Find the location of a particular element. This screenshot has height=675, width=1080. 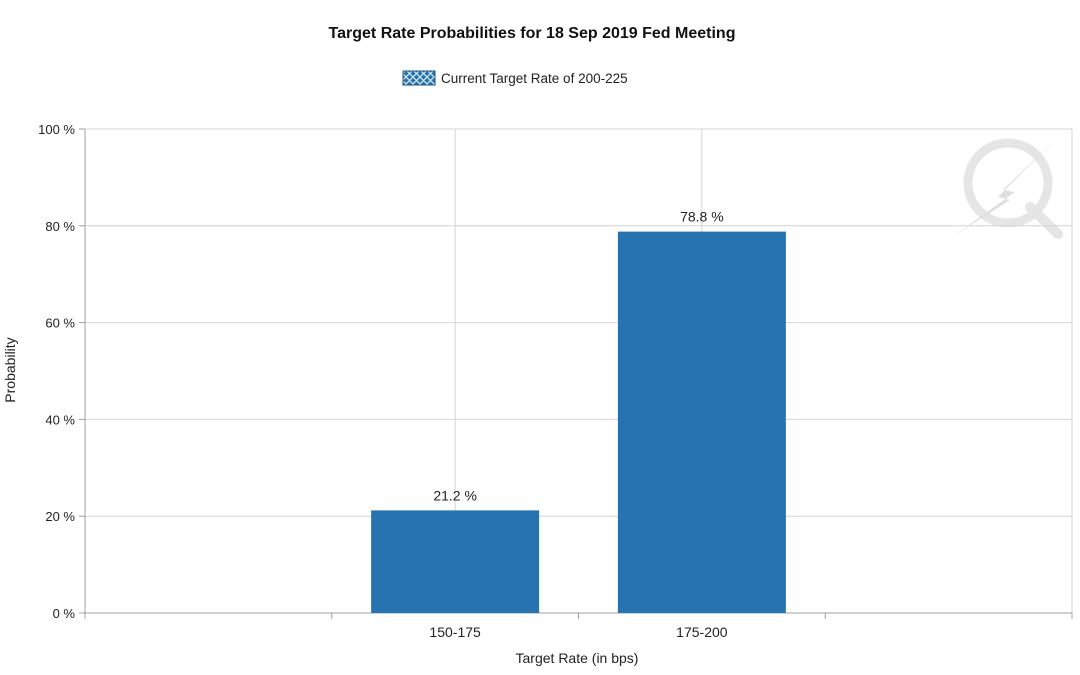

y-tick-label: 20 % is located at coordinates (60, 516).